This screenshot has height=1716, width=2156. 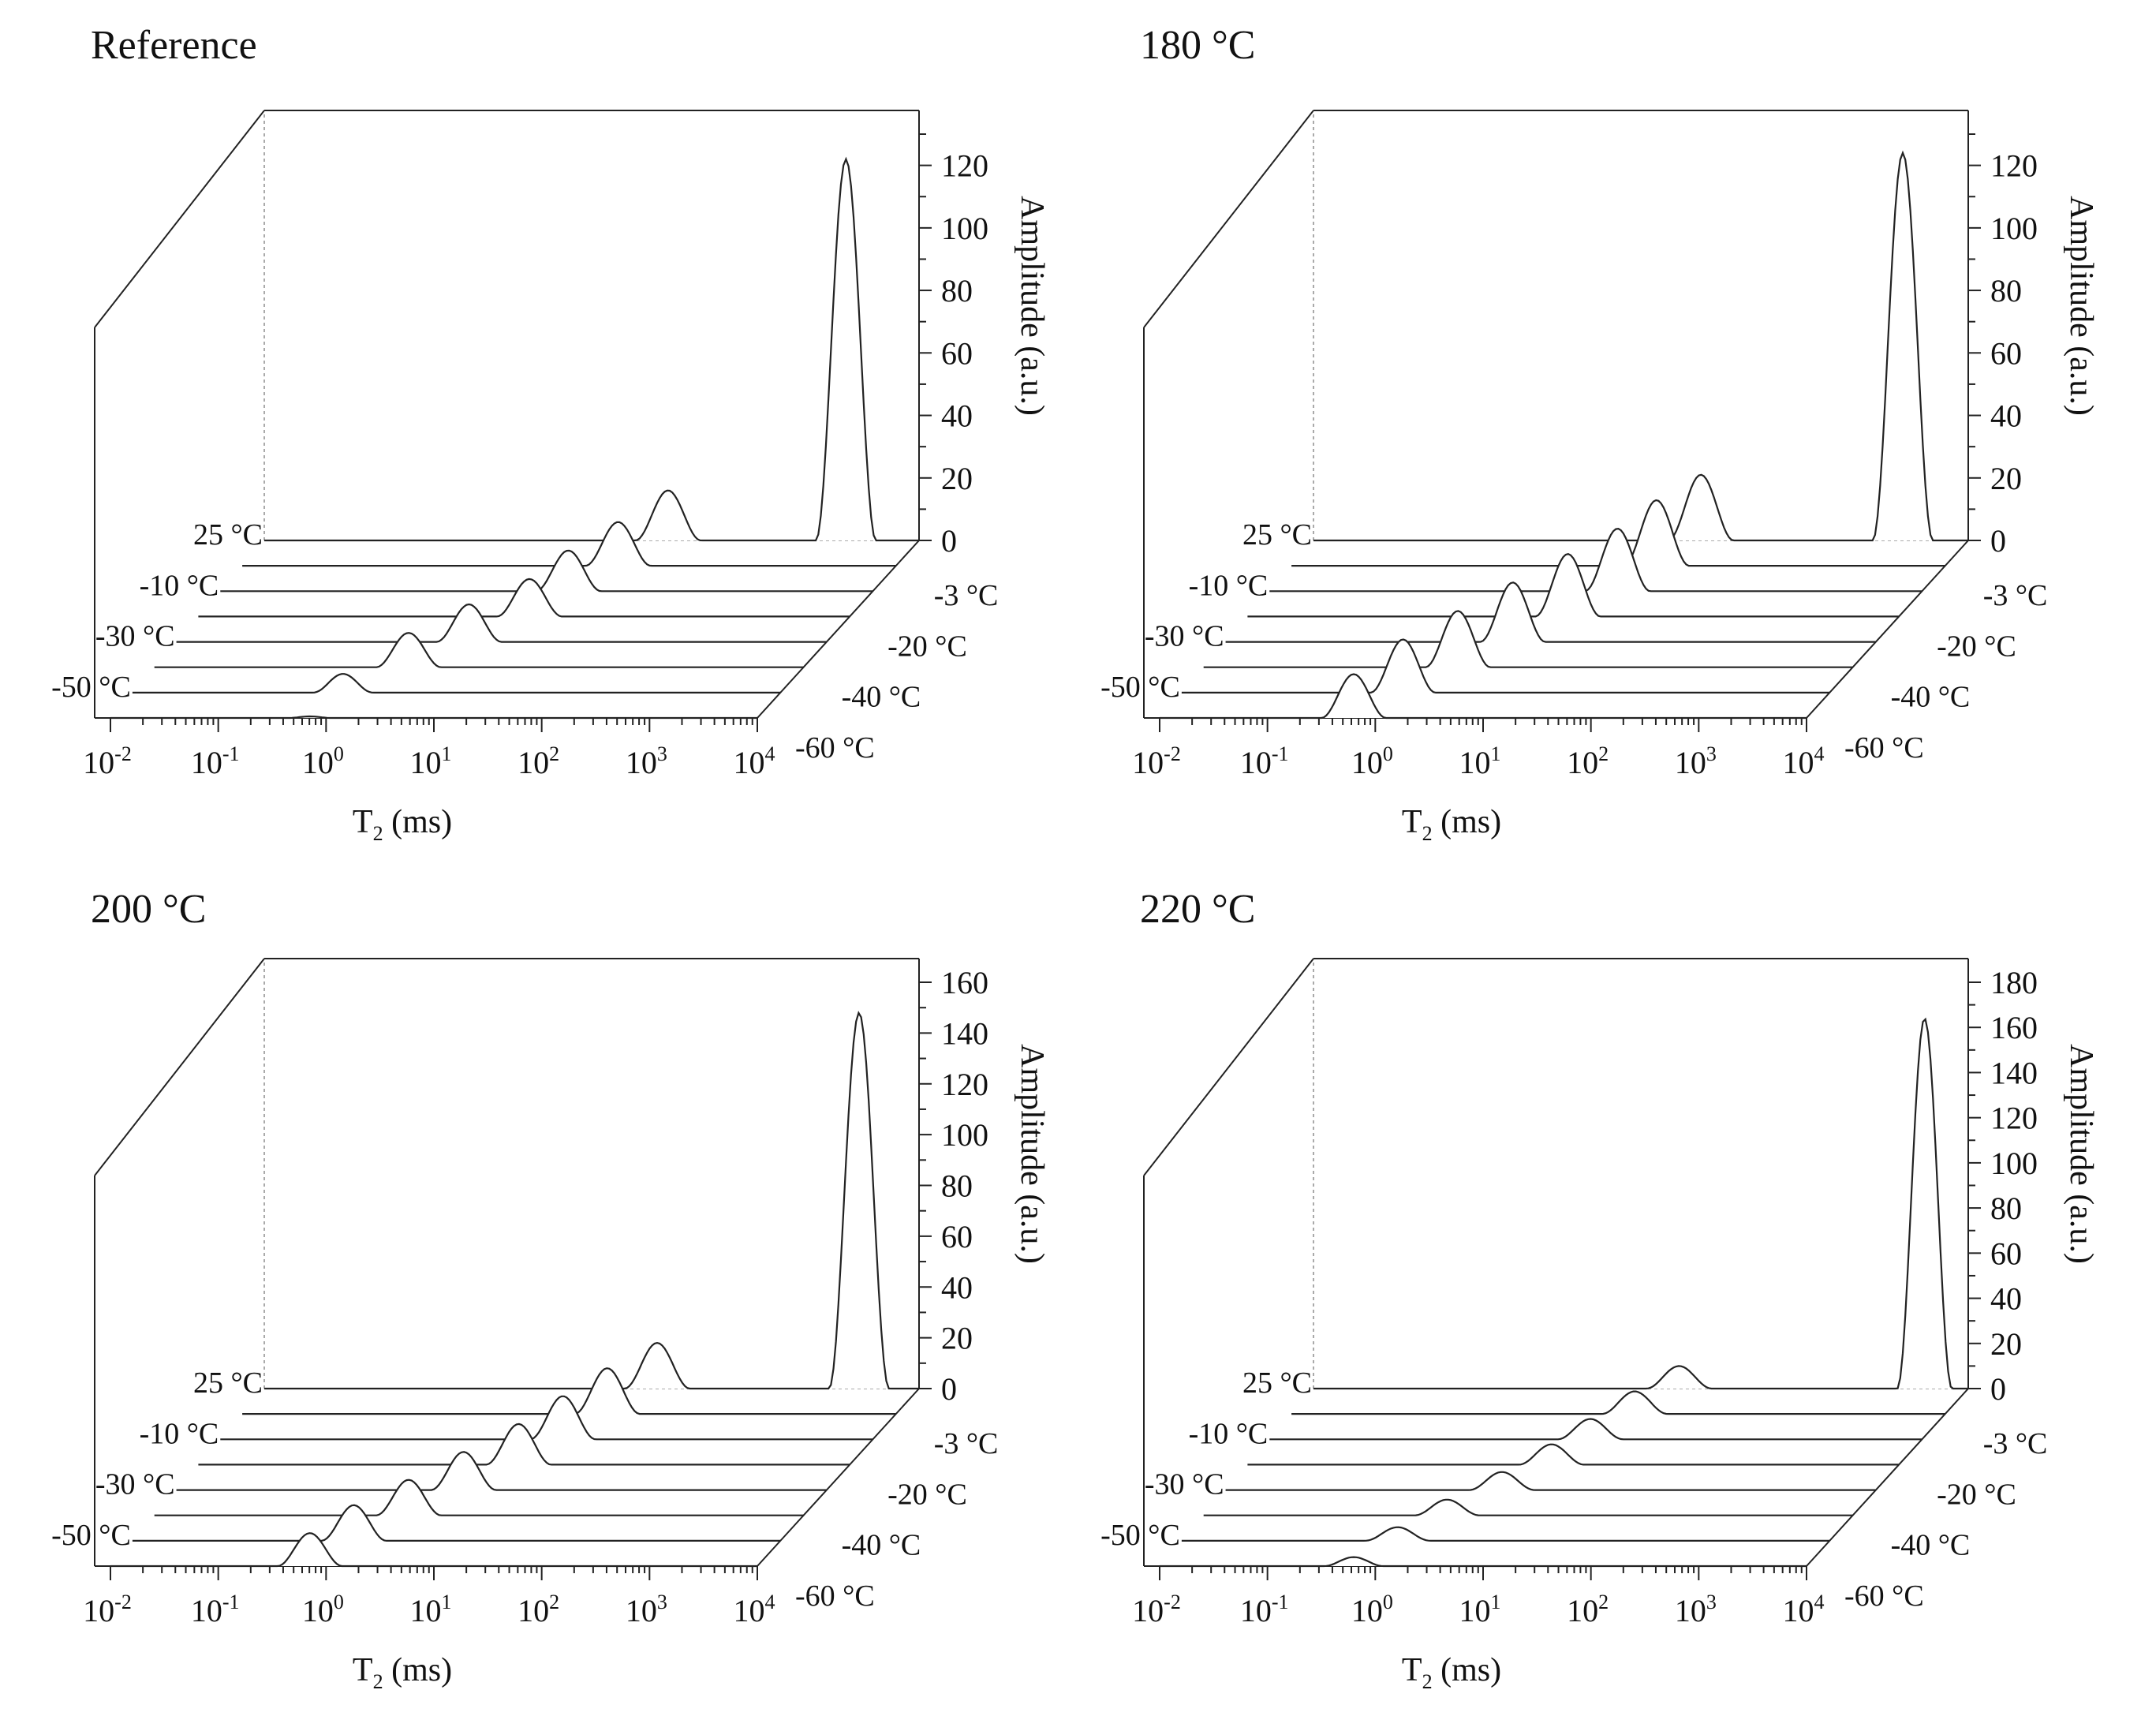 What do you see at coordinates (1198, 45) in the screenshot?
I see `panel-title: 180 °C` at bounding box center [1198, 45].